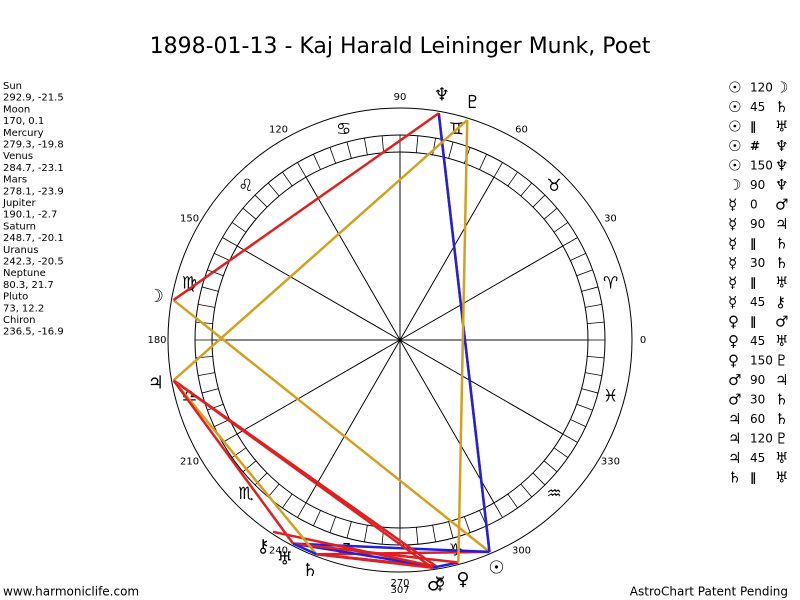  I want to click on planet-glyph: ♂, so click(435, 585).